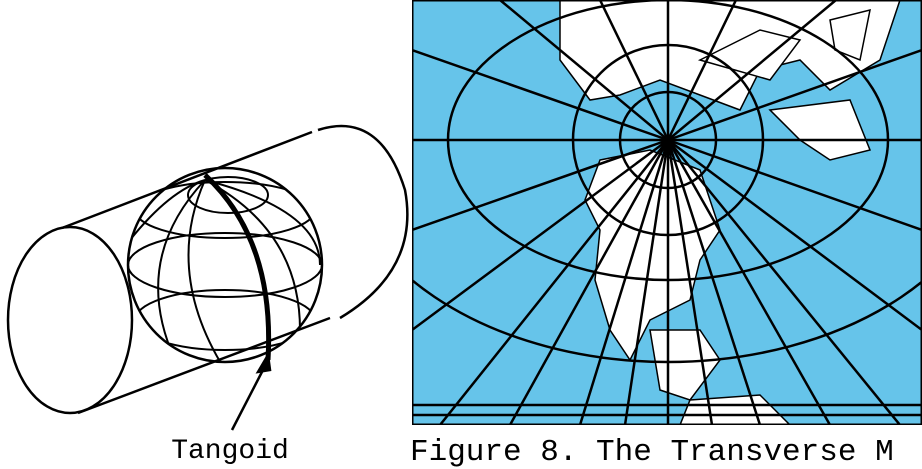 This screenshot has width=922, height=469. Describe the element at coordinates (652, 452) in the screenshot. I see `caption: Figure 8. The Transverse M` at that location.